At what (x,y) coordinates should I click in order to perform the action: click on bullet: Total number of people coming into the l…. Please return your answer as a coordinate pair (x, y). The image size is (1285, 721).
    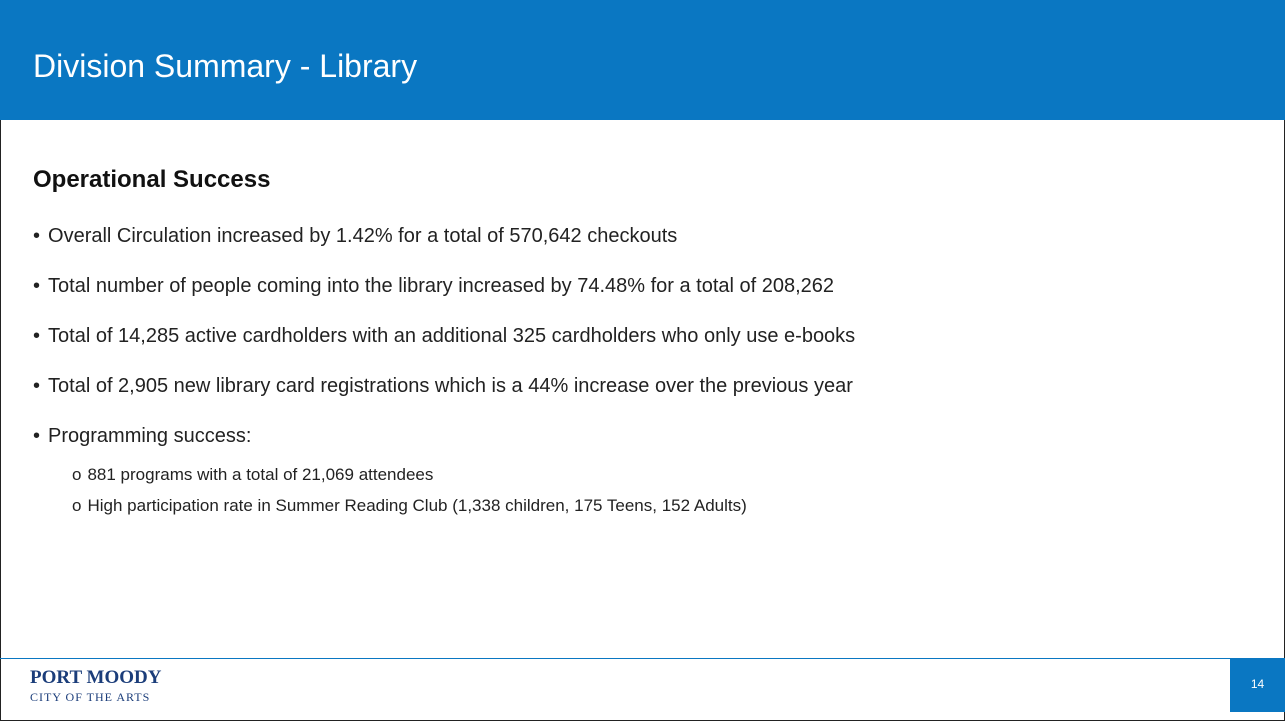
    Looking at the image, I should click on (433, 286).